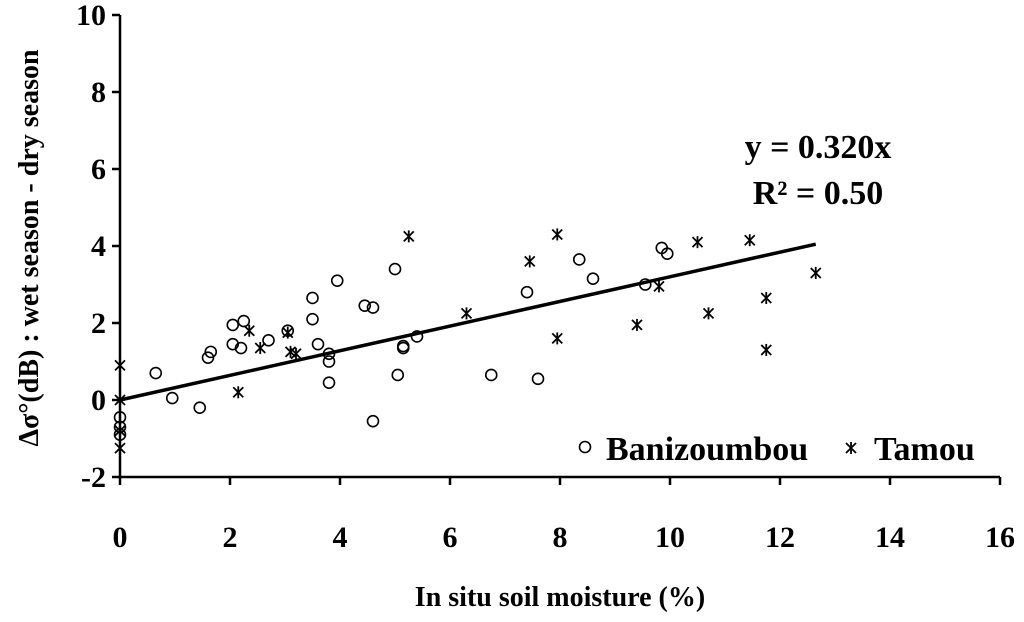 This screenshot has width=1024, height=622. I want to click on trendline-equation: y = 0.320x, so click(818, 147).